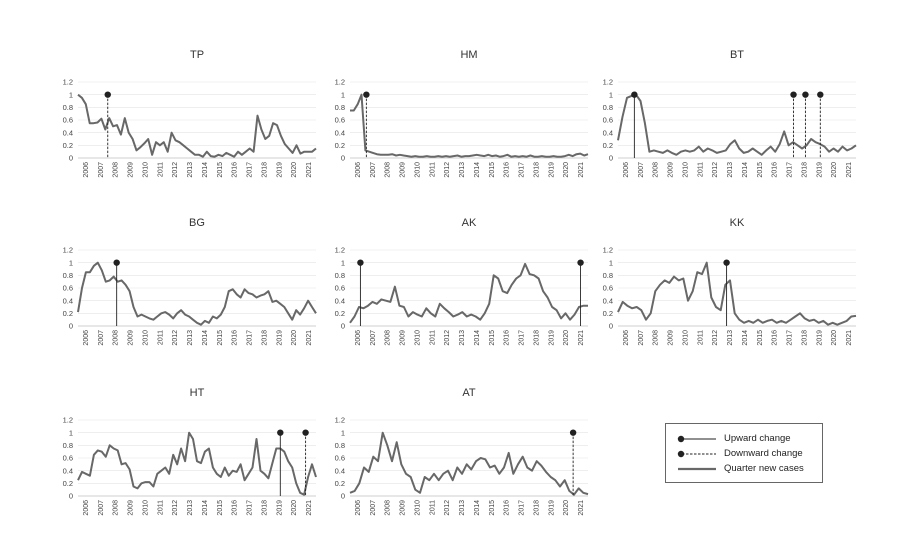 This screenshot has height=537, width=914. I want to click on y-tick-label: 0.8, so click(68, 275).